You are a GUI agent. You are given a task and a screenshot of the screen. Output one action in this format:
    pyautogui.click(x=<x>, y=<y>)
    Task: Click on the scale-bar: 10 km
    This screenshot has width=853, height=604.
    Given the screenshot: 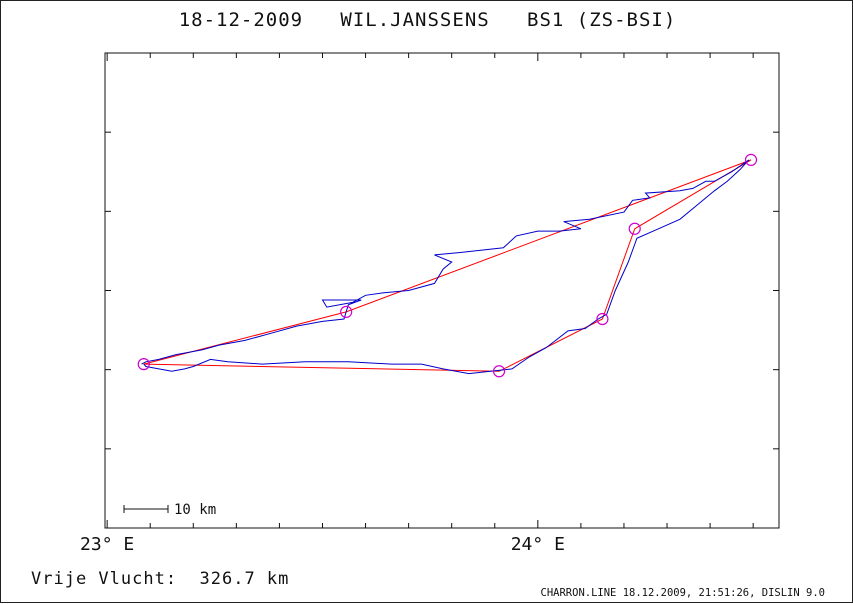 What is the action you would take?
    pyautogui.click(x=169, y=510)
    